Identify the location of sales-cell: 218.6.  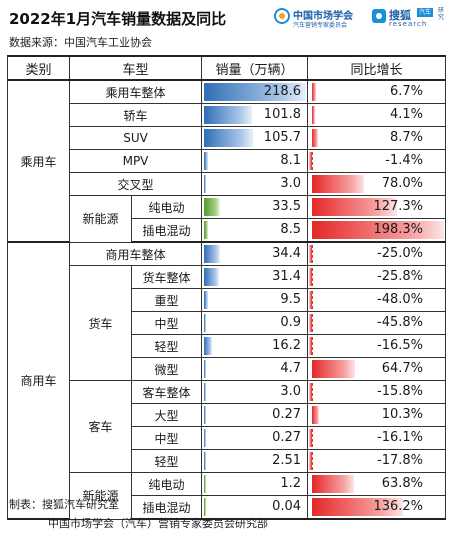
(255, 91).